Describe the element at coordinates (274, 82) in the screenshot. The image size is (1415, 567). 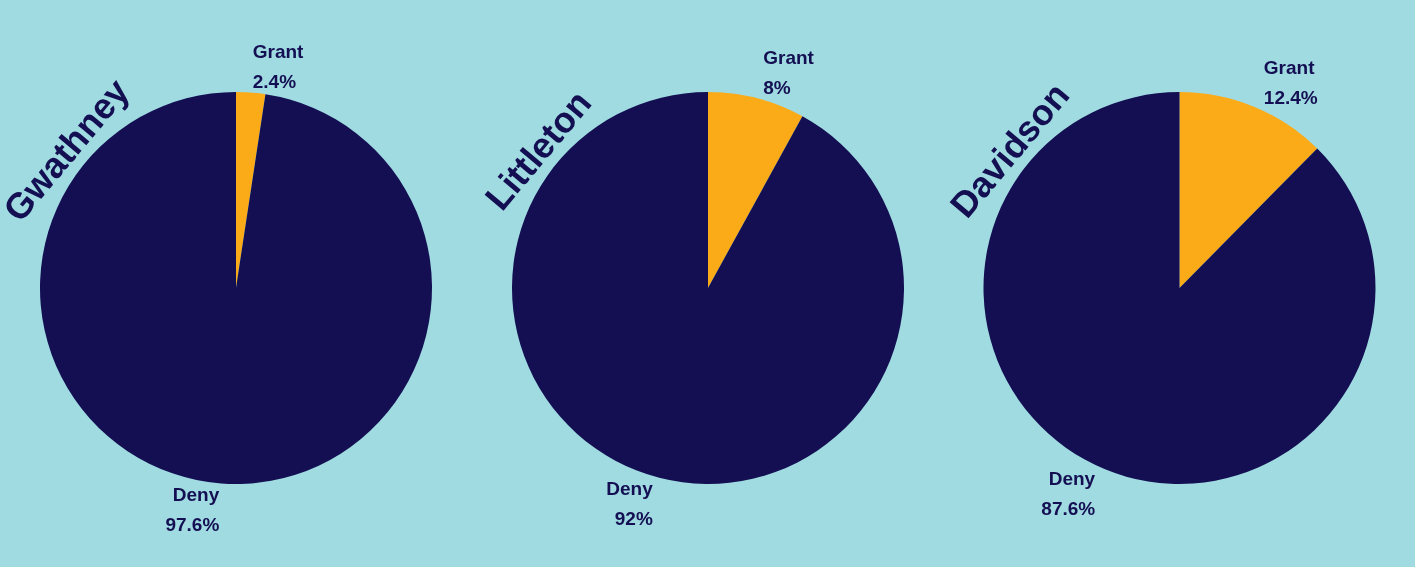
I see `data-label: 2.4%` at that location.